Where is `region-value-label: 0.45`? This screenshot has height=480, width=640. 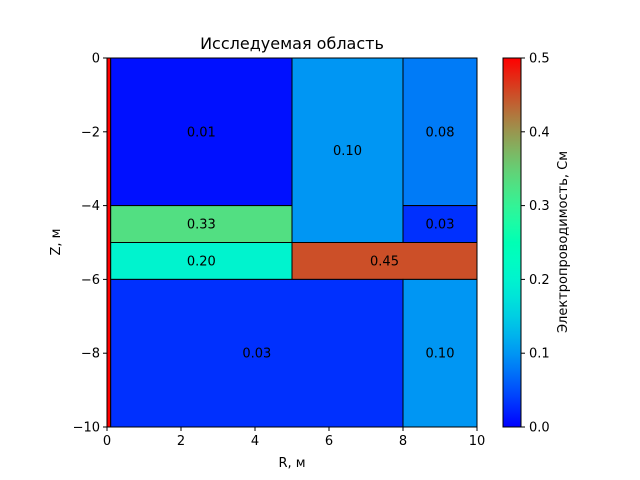 region-value-label: 0.45 is located at coordinates (384, 261).